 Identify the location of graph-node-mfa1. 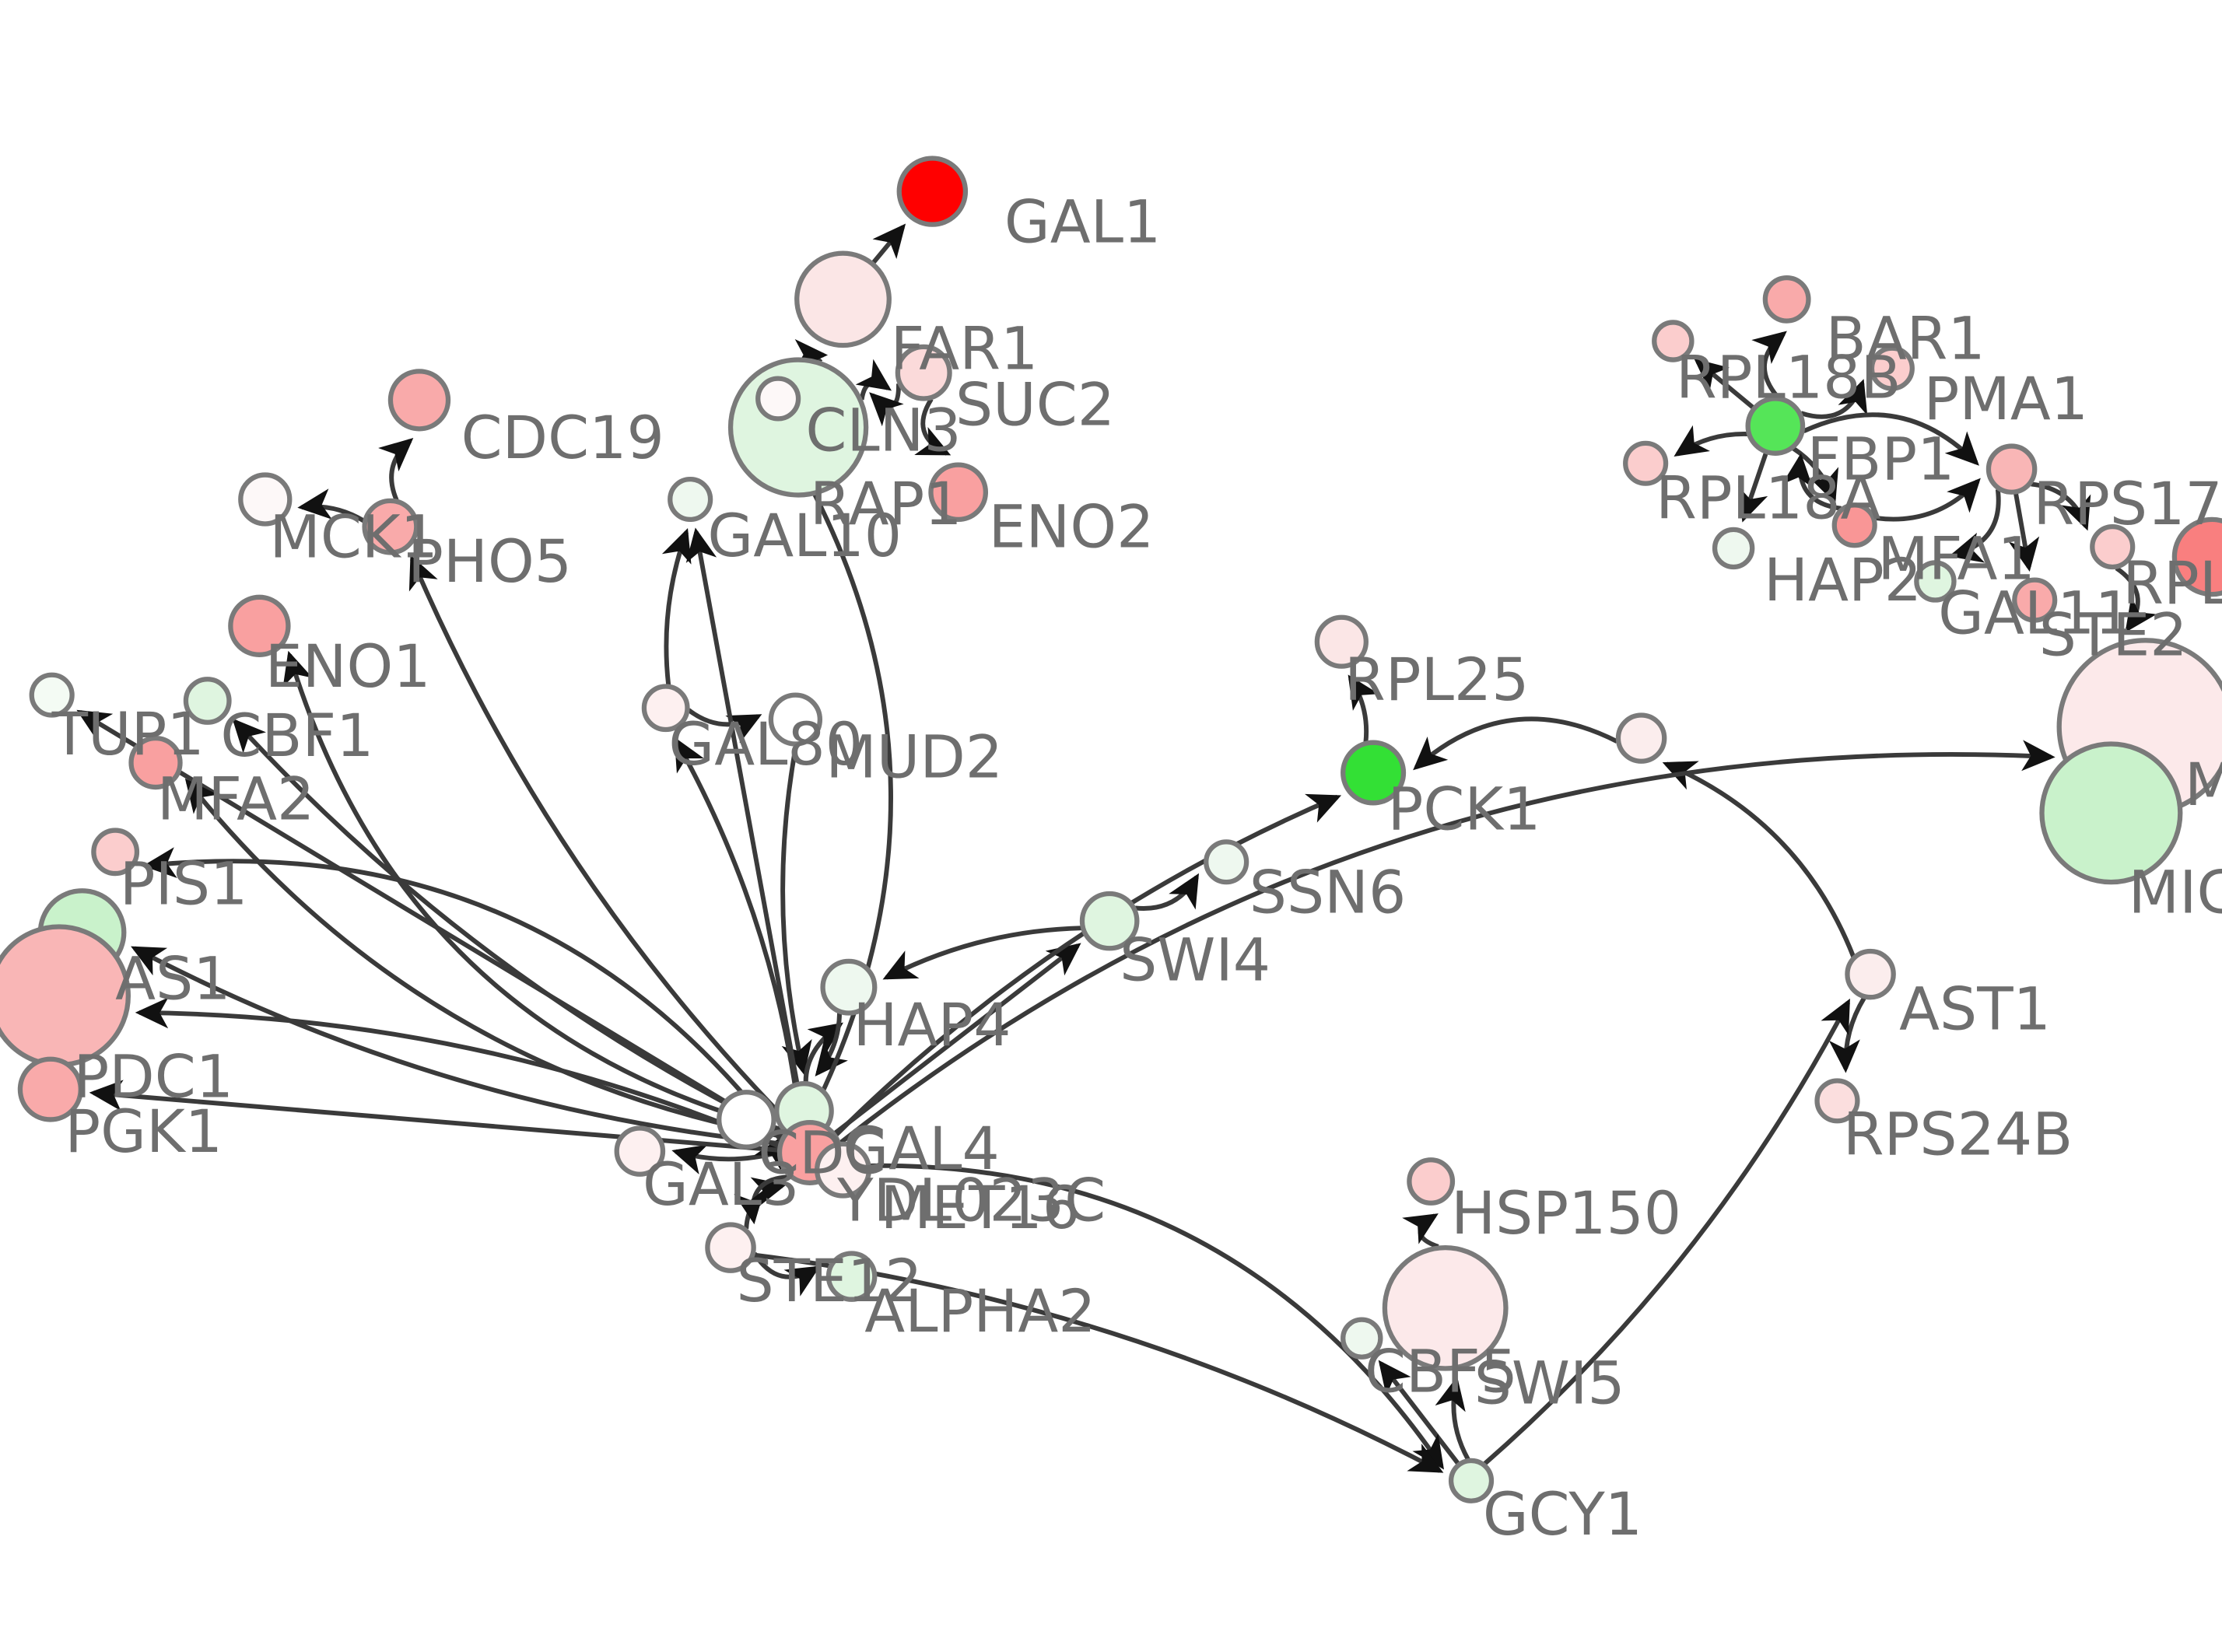
(1854, 525).